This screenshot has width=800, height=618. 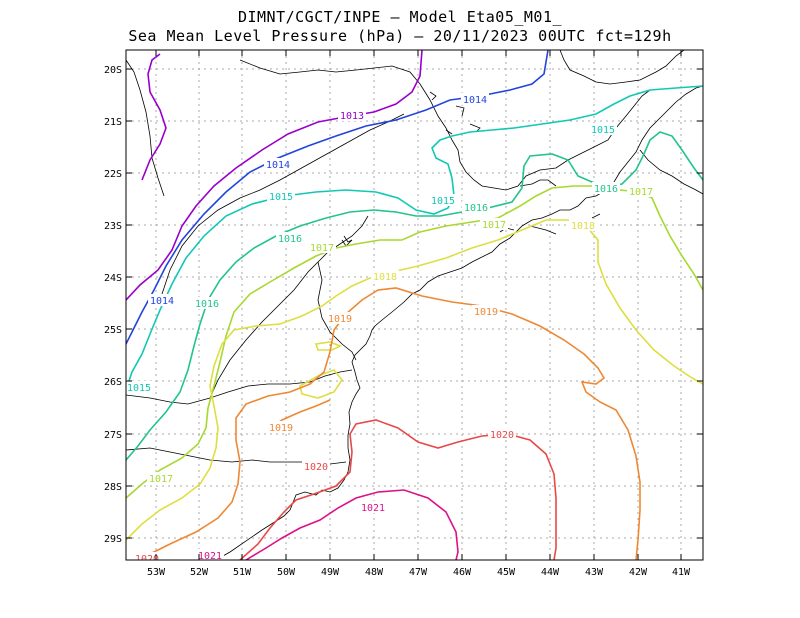 What do you see at coordinates (328, 346) in the screenshot?
I see `isobar-1018-blob` at bounding box center [328, 346].